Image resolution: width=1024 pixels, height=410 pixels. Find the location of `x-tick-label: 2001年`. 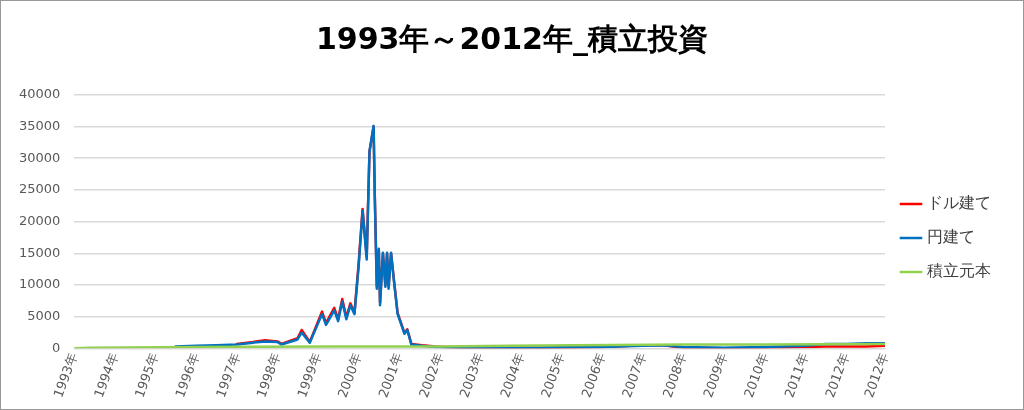

x-tick-label: 2001年 is located at coordinates (390, 375).